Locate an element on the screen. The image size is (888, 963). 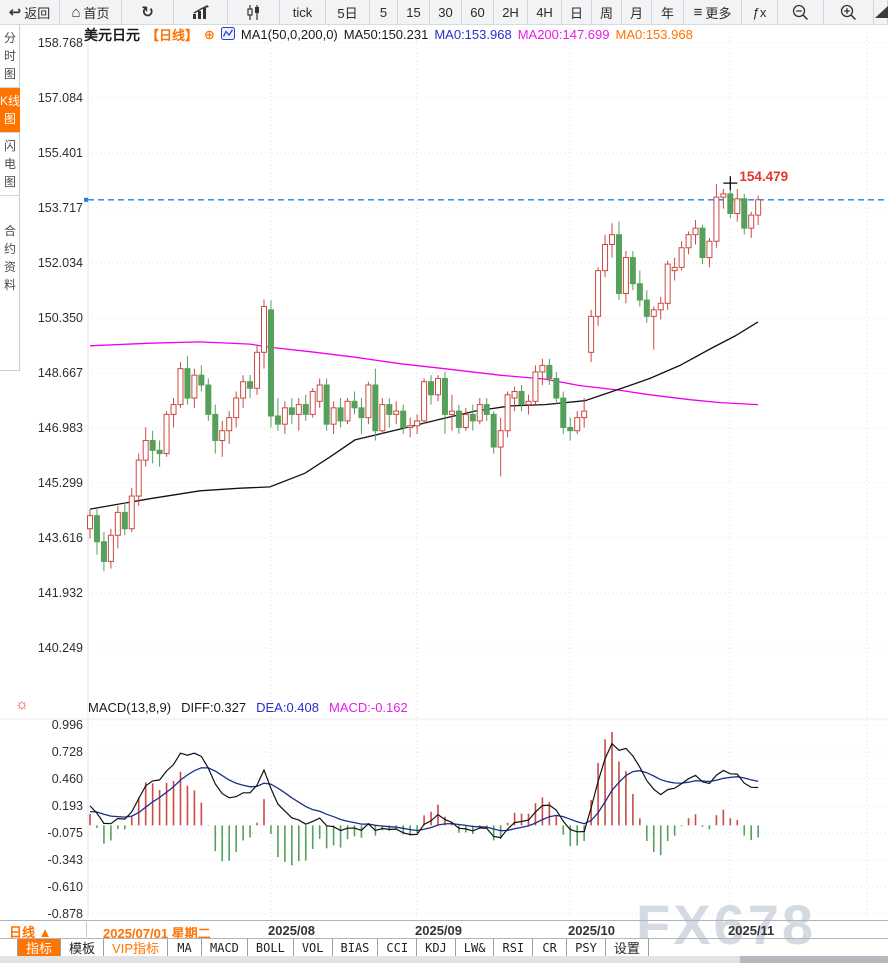
interval-tick-button: tick is located at coordinates (303, 12).